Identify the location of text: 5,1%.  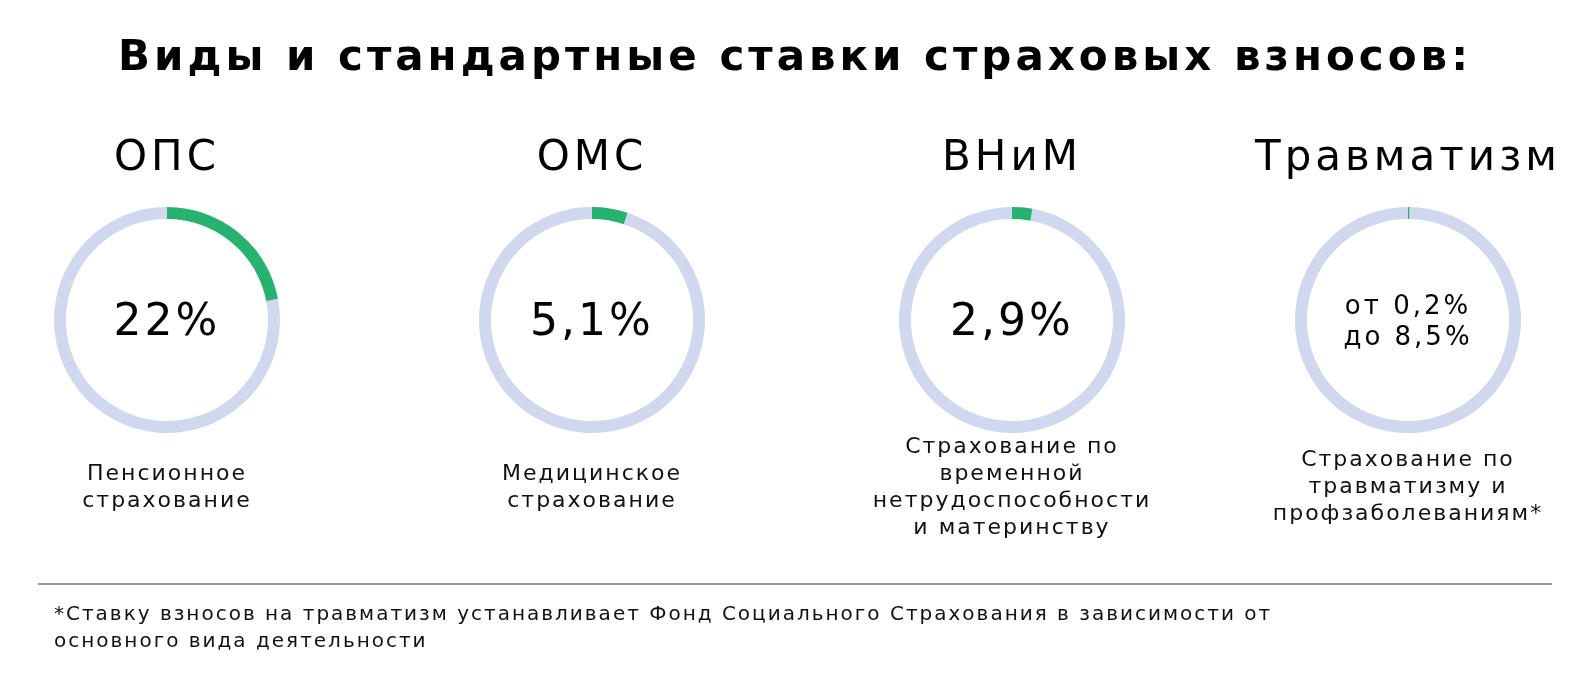
(592, 320).